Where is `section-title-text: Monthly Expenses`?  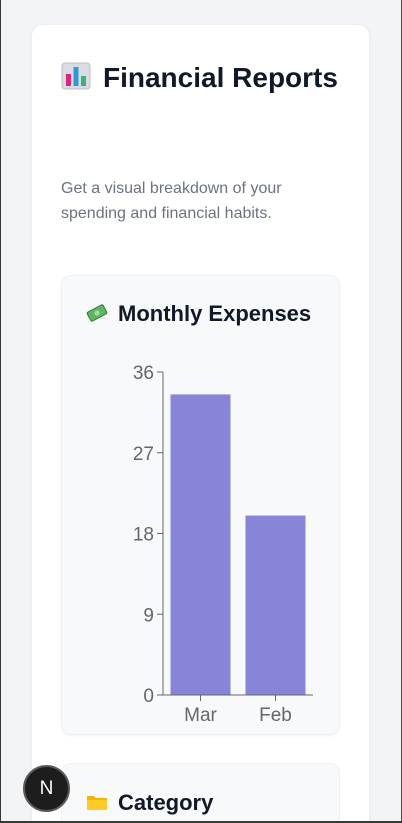
section-title-text: Monthly Expenses is located at coordinates (215, 313).